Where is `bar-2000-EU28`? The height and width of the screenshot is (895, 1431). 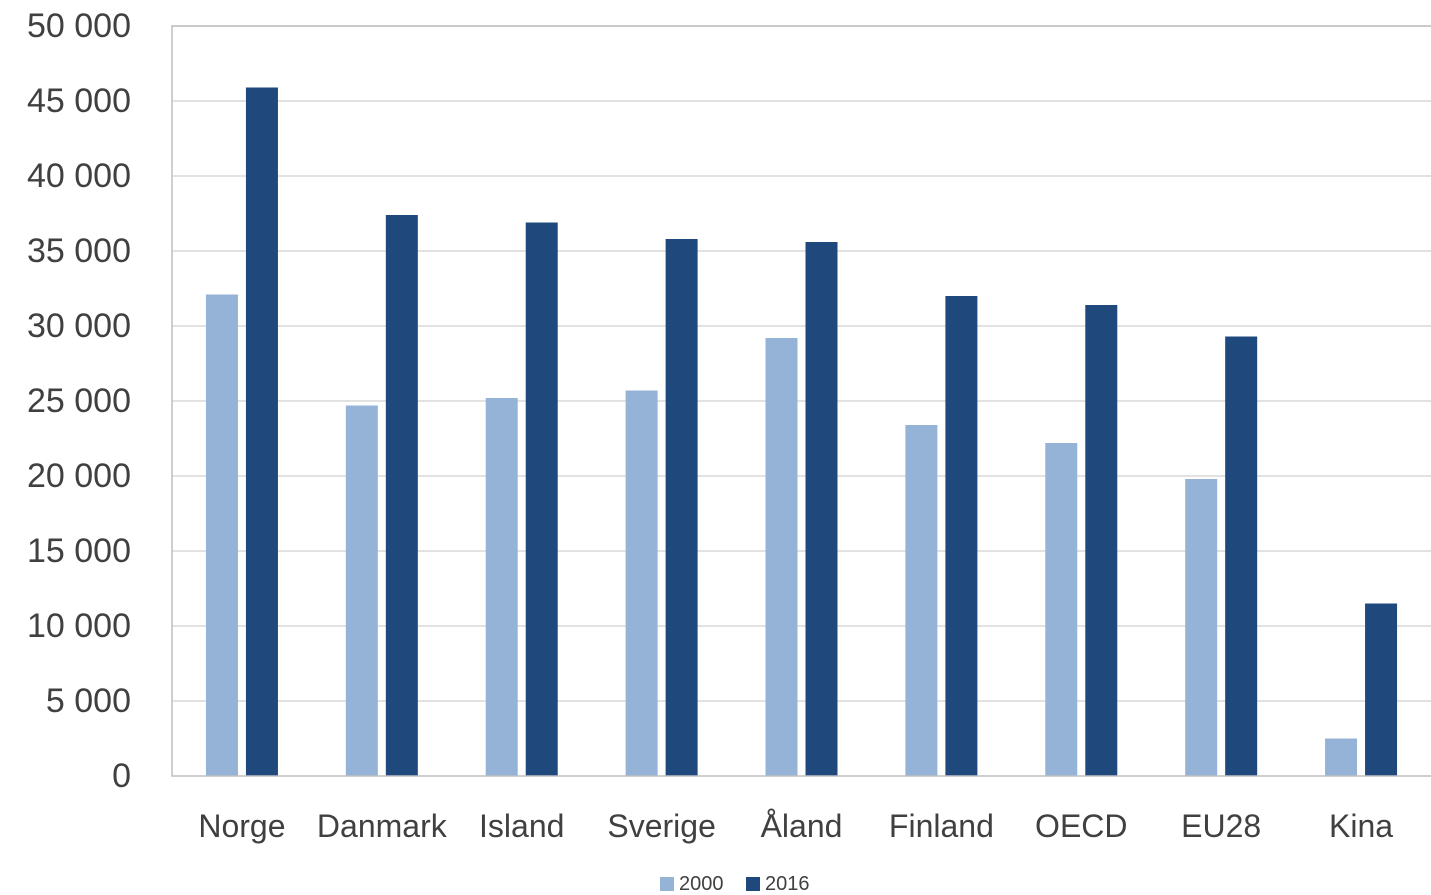 bar-2000-EU28 is located at coordinates (1201, 627).